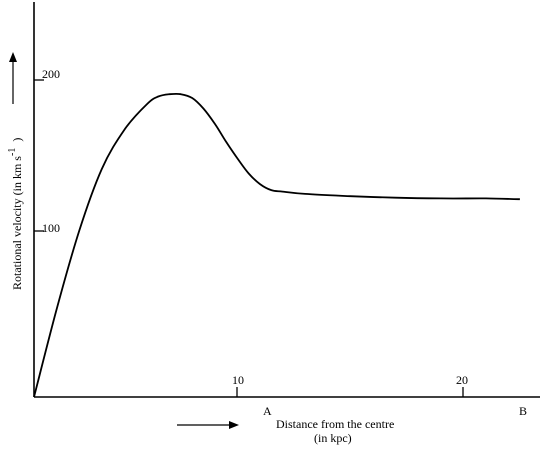 Image resolution: width=543 pixels, height=451 pixels. What do you see at coordinates (234, 425) in the screenshot?
I see `x-direction-arrow-head` at bounding box center [234, 425].